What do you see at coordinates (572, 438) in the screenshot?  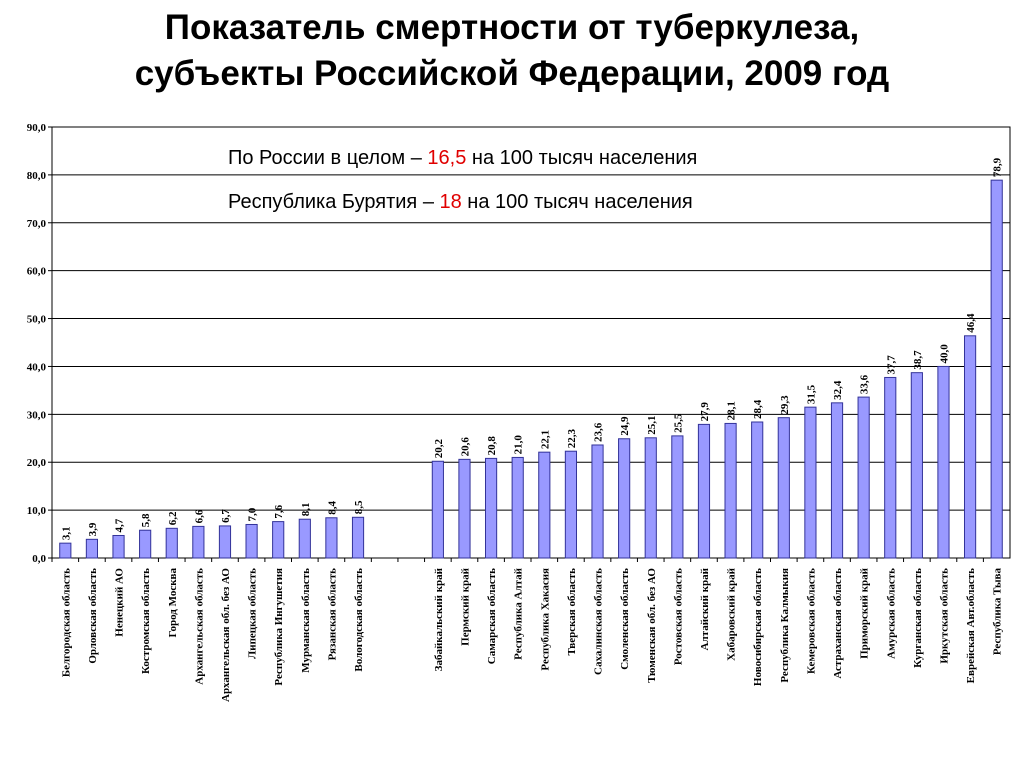 I see `bar-value-label: 22,3` at bounding box center [572, 438].